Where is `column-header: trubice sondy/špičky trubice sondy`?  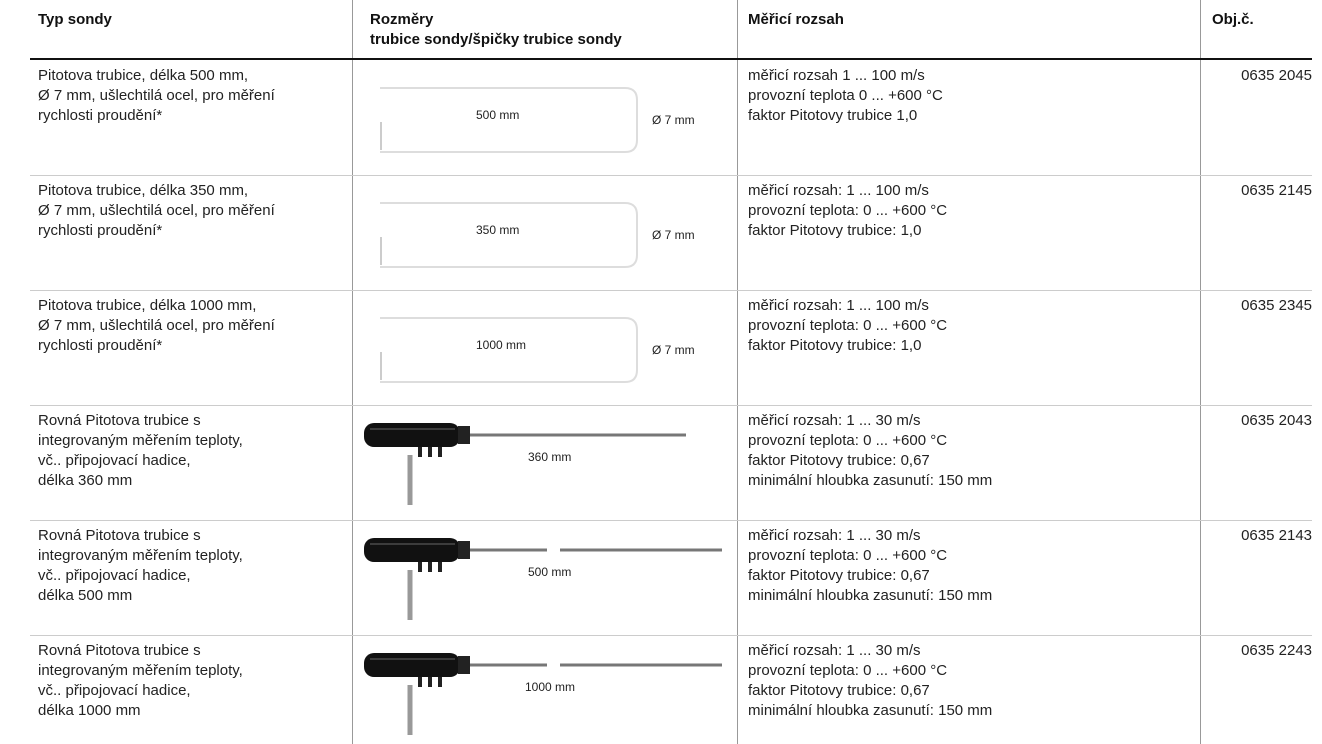
column-header: trubice sondy/špičky trubice sondy is located at coordinates (496, 39).